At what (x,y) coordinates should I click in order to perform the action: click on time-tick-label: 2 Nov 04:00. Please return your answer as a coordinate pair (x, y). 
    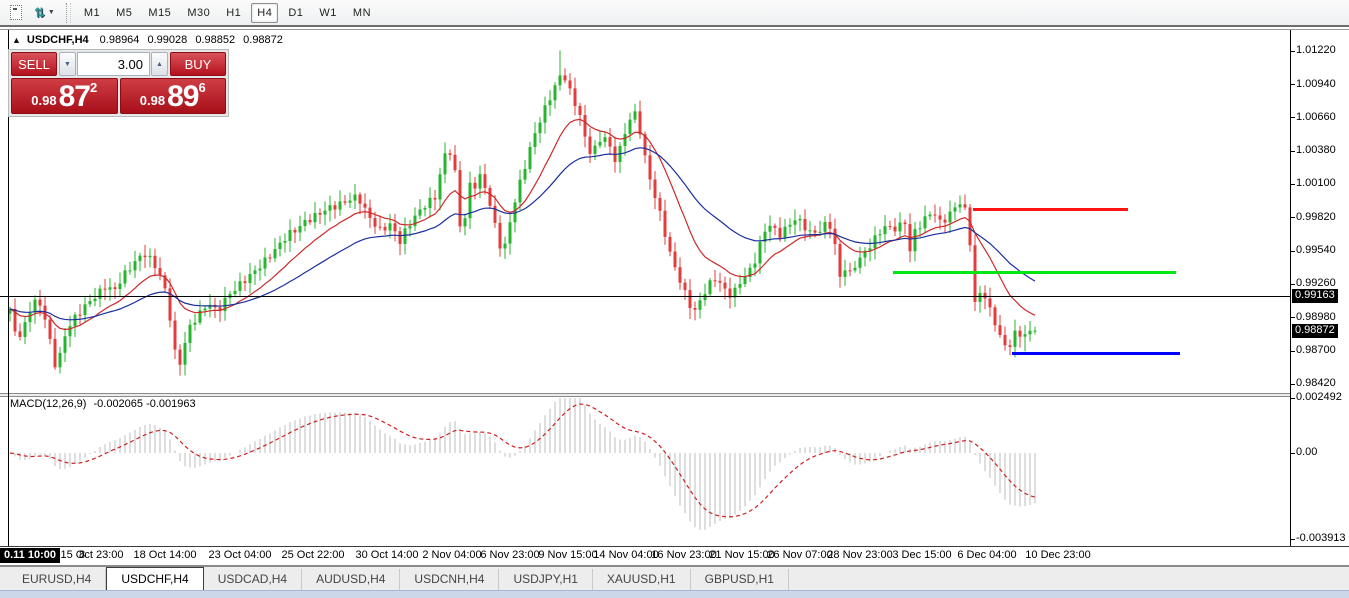
    Looking at the image, I should click on (452, 555).